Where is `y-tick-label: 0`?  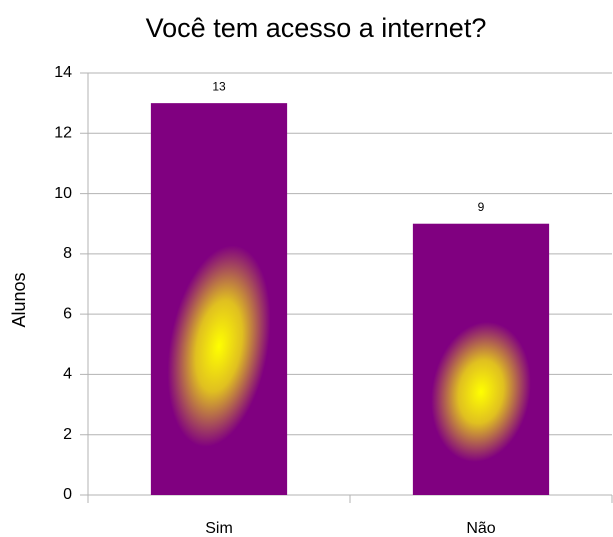
y-tick-label: 0 is located at coordinates (67, 494).